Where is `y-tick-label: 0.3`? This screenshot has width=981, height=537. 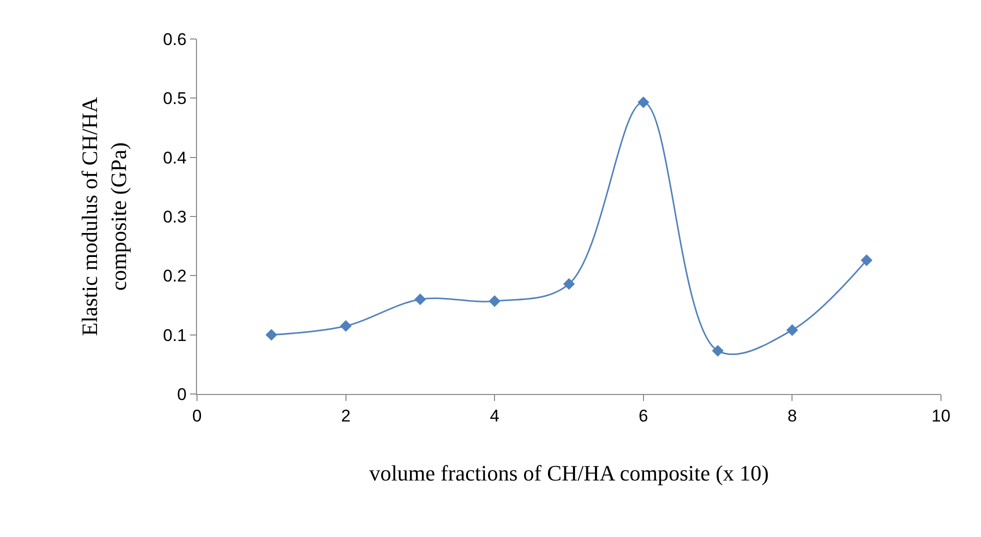 y-tick-label: 0.3 is located at coordinates (174, 216).